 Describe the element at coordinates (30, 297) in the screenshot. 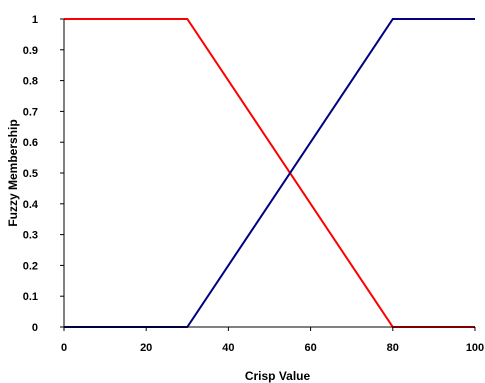

I see `y-tick-label: 0.1` at that location.